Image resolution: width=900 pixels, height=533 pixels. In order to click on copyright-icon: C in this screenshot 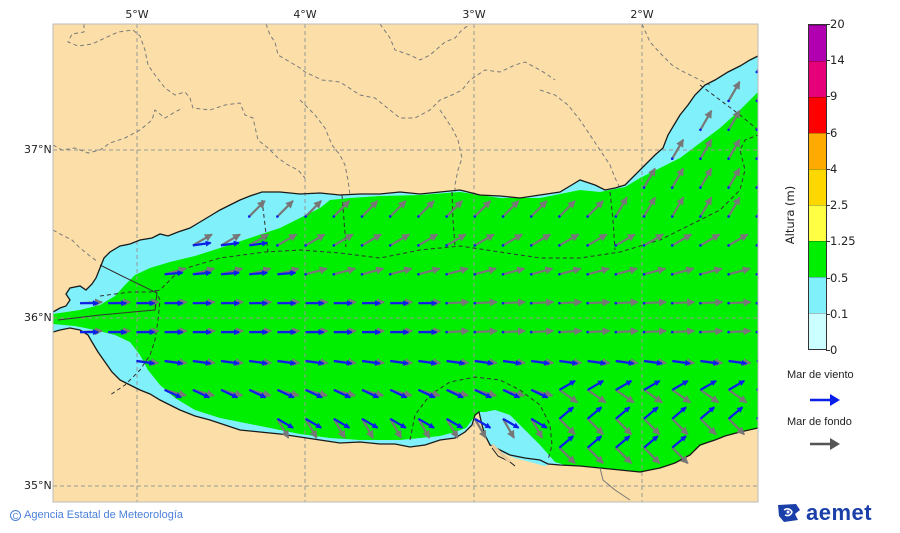, I will do `click(15, 515)`.